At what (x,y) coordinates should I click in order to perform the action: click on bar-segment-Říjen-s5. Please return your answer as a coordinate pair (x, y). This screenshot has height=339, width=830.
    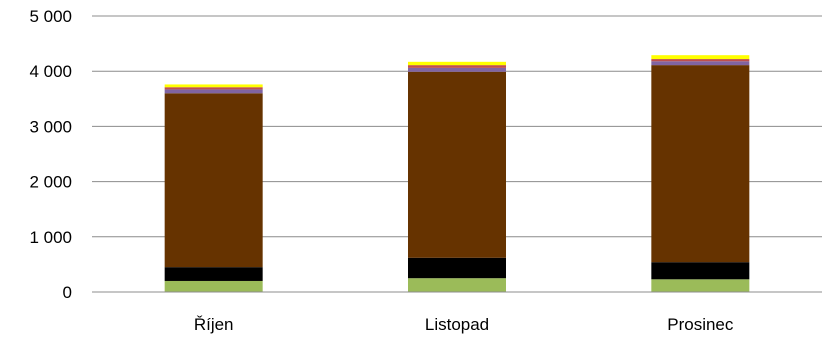
    Looking at the image, I should click on (213, 88).